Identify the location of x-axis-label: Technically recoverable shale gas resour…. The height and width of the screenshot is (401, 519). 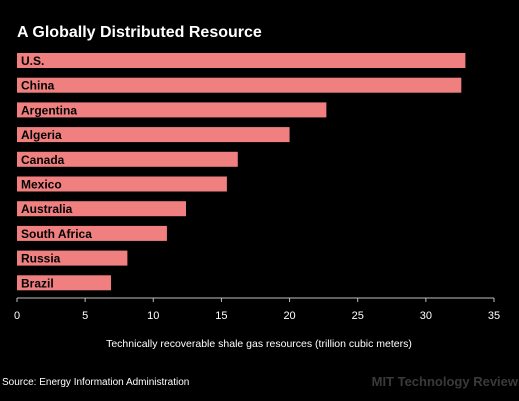
(259, 344).